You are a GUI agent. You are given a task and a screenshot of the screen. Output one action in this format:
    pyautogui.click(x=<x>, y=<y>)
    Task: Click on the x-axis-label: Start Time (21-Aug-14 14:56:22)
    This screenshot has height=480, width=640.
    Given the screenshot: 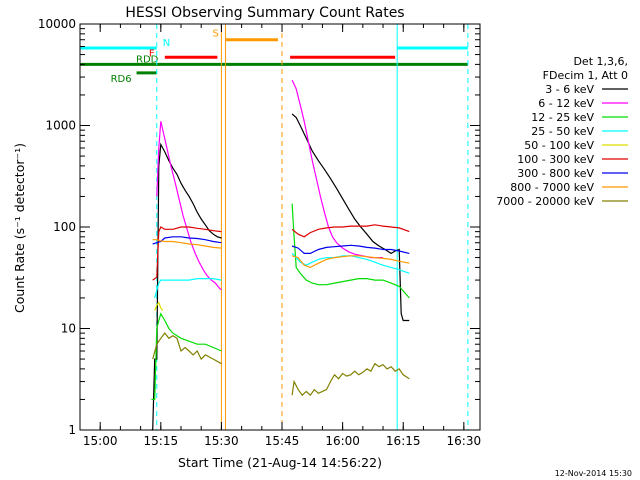 What is the action you would take?
    pyautogui.click(x=280, y=462)
    